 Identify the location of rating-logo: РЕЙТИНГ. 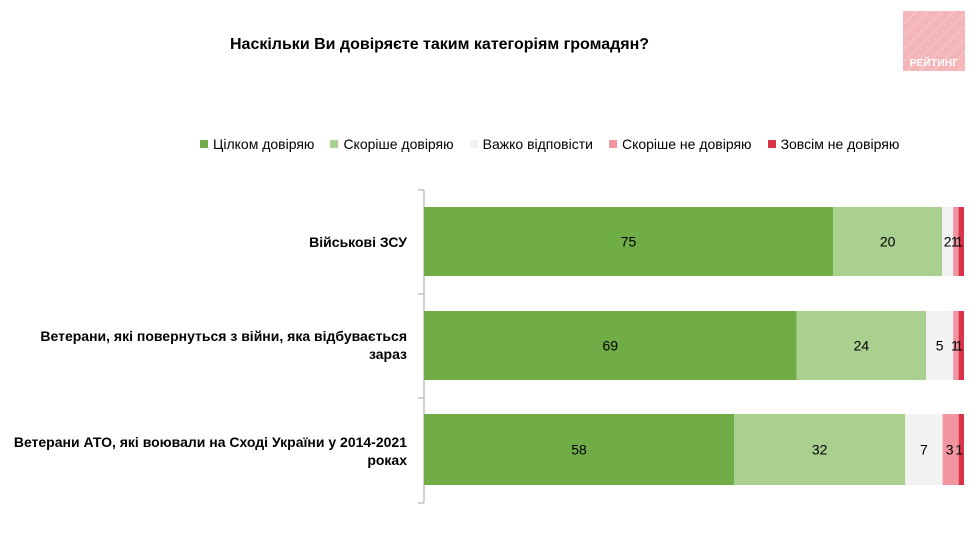
(934, 41).